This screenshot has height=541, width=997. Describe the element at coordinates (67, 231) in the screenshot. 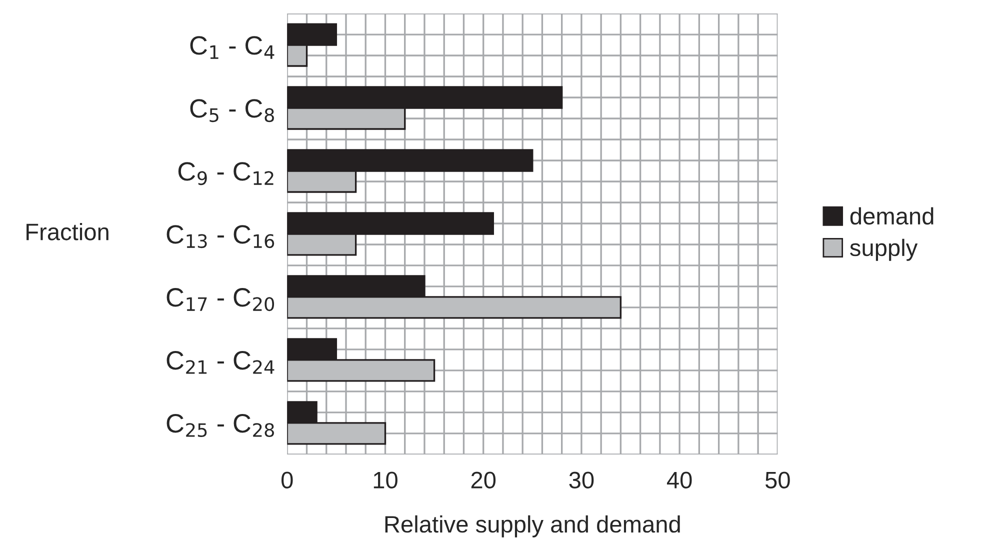

I see `y-axis-title: Fraction` at that location.